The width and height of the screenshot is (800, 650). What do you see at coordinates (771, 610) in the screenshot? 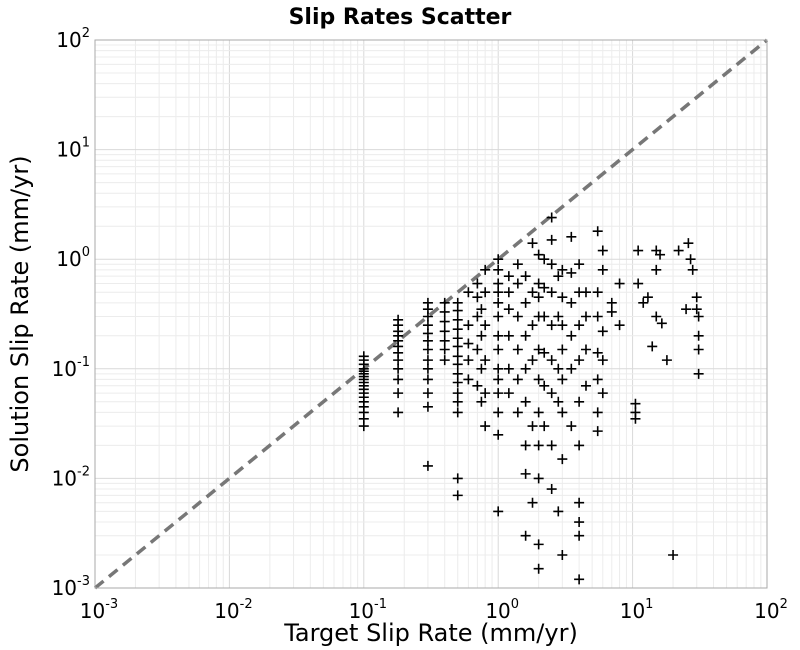
I see `x-tick-label: 10²` at bounding box center [771, 610].